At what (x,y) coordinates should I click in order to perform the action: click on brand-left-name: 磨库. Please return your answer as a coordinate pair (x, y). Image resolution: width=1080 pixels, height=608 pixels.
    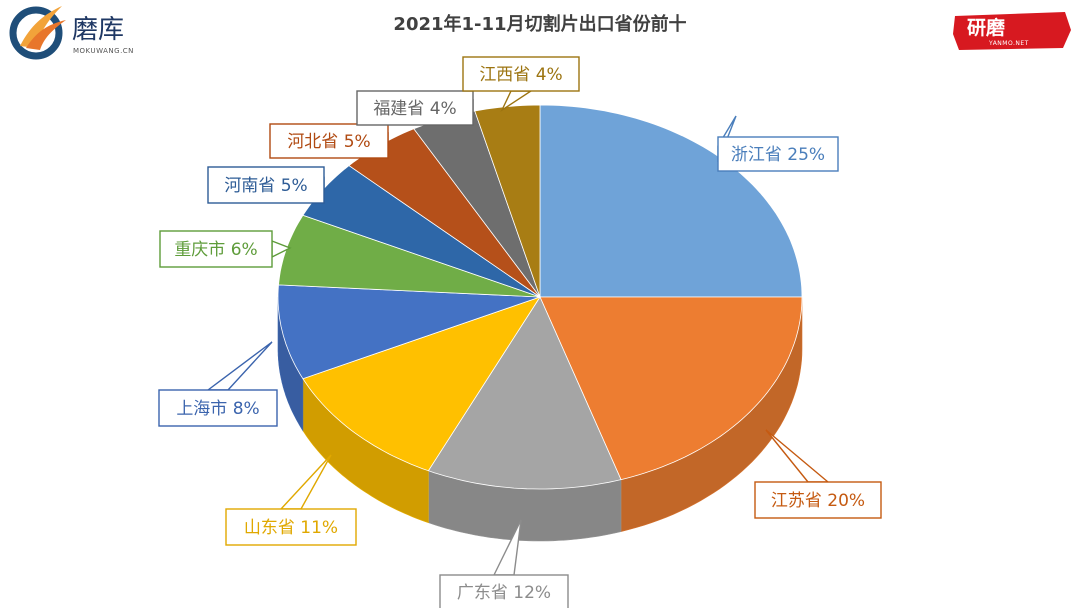
    Looking at the image, I should click on (98, 30).